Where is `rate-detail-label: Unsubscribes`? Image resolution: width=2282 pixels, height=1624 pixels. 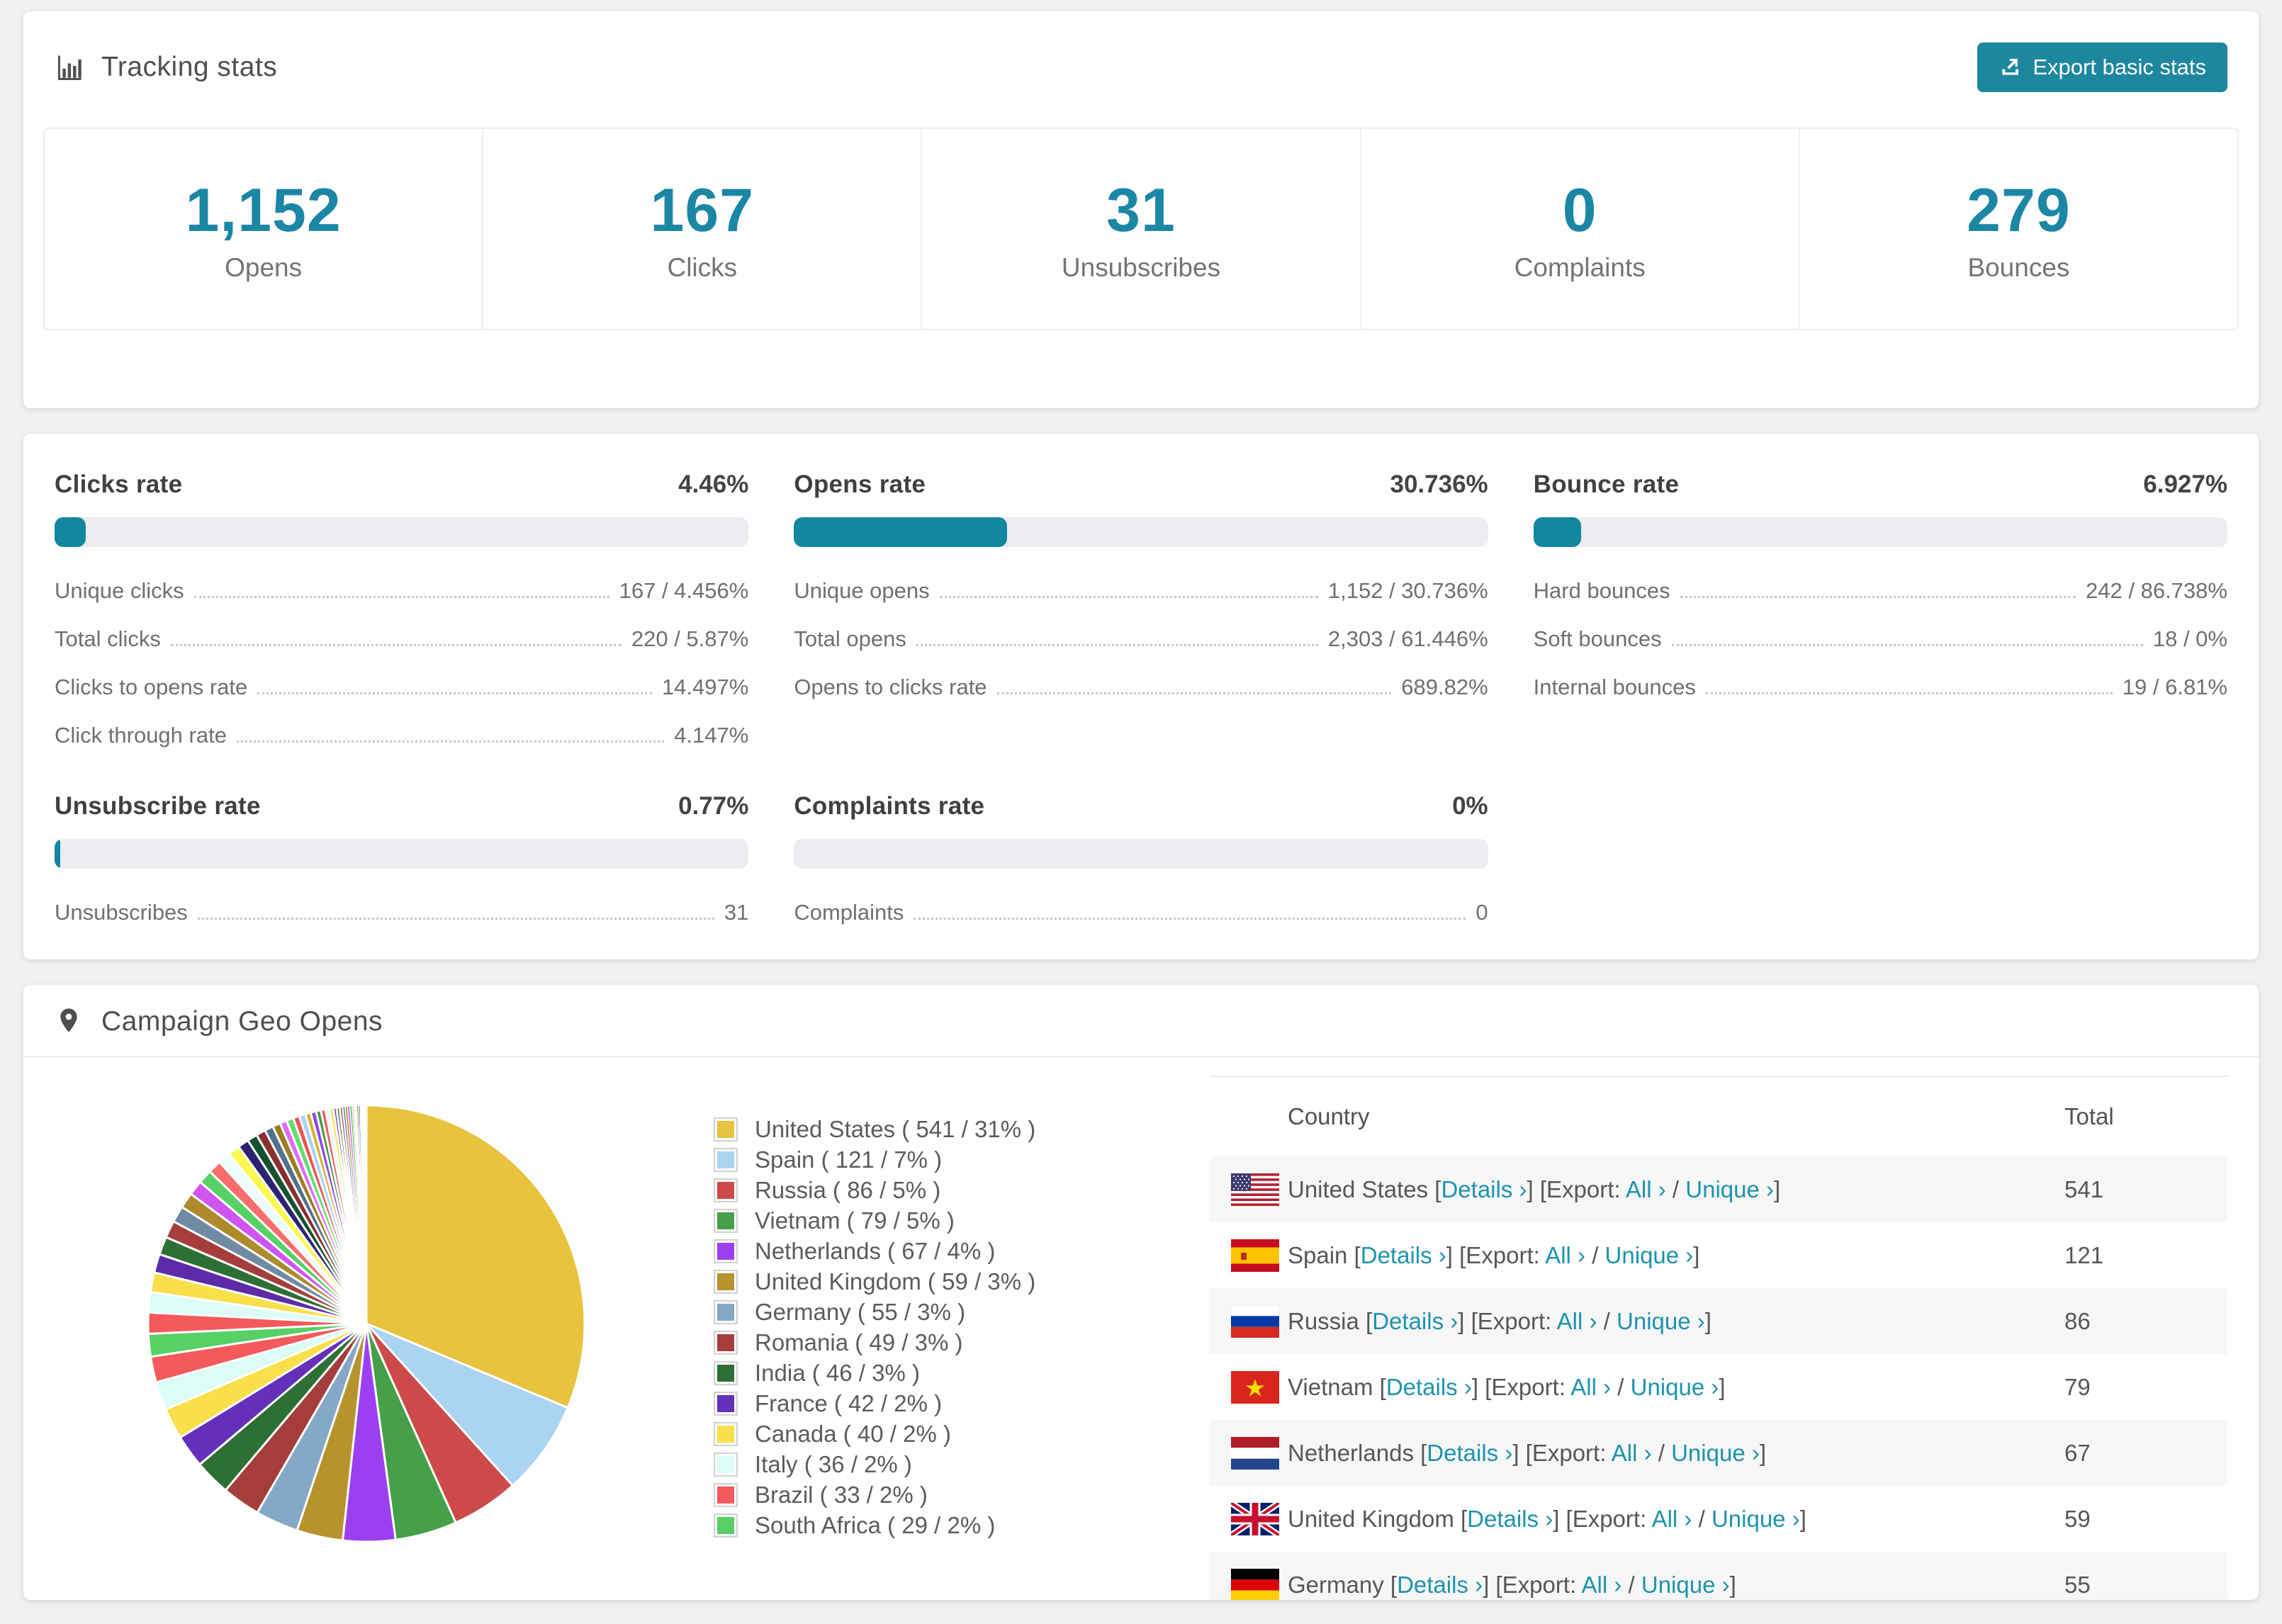
rate-detail-label: Unsubscribes is located at coordinates (122, 912).